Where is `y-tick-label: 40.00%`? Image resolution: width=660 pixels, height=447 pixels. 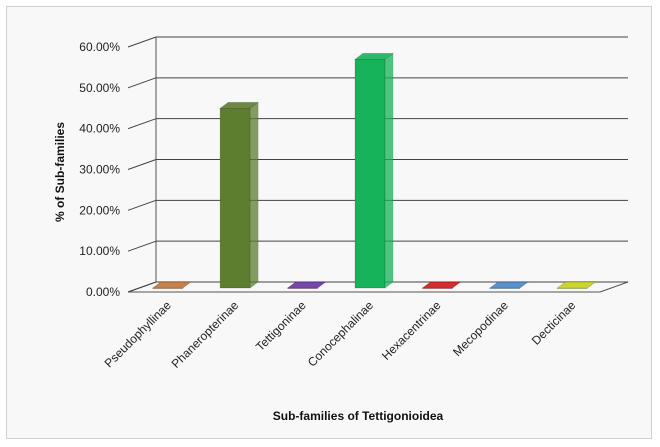
y-tick-label: 40.00% is located at coordinates (99, 129).